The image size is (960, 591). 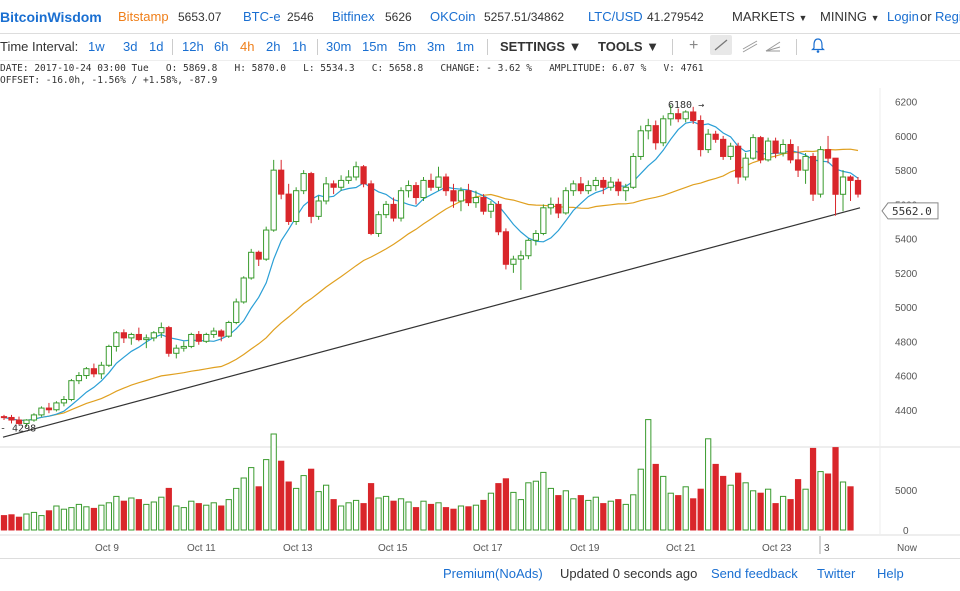 I want to click on time-tick-label: Now, so click(x=907, y=548).